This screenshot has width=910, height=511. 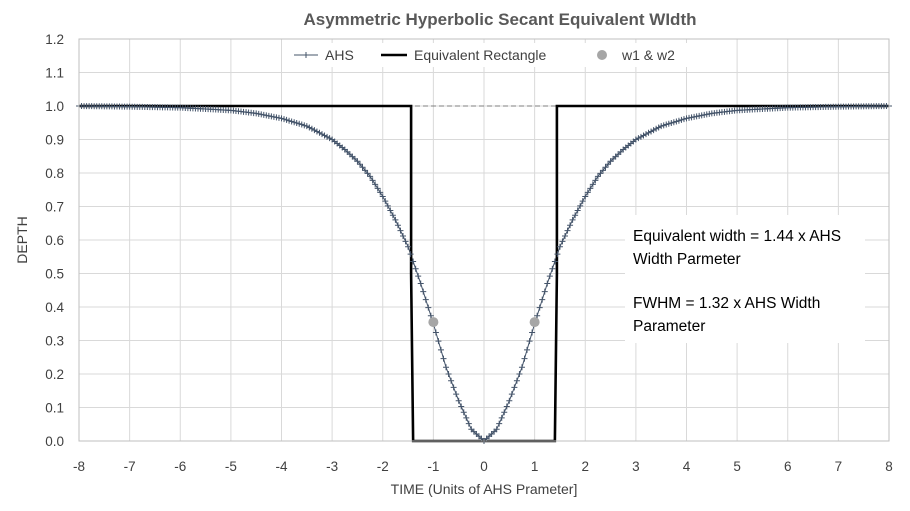 I want to click on legend-w-label: w1 & w2, so click(x=648, y=55).